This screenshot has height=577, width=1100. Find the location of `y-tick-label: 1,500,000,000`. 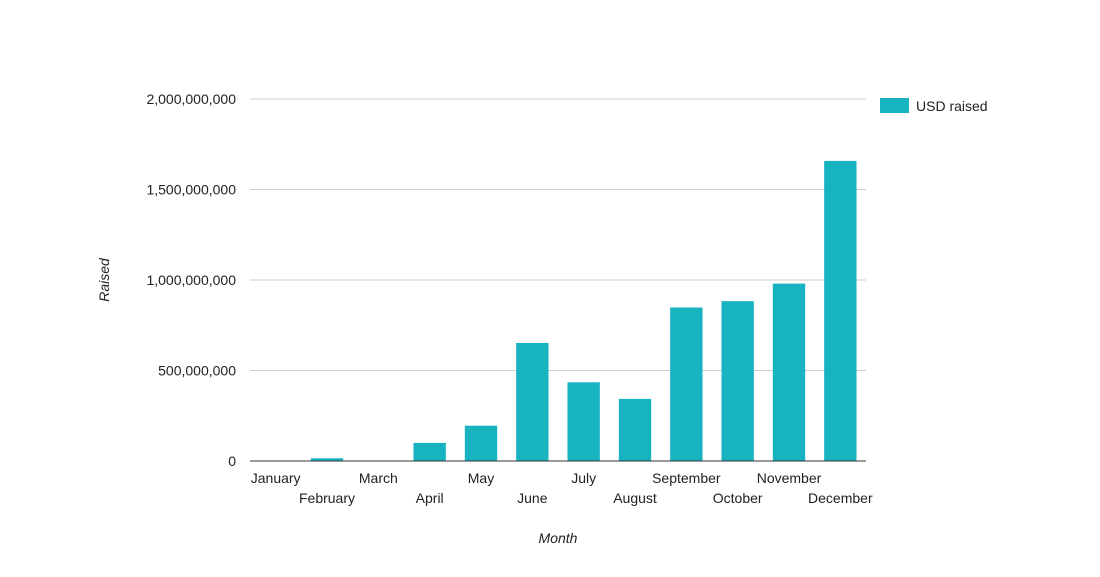

y-tick-label: 1,500,000,000 is located at coordinates (191, 190).